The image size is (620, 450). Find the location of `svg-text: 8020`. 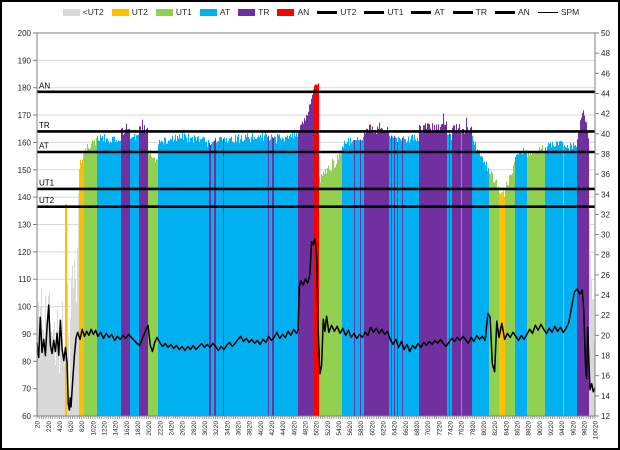

svg-text: 8020 is located at coordinates (484, 428).